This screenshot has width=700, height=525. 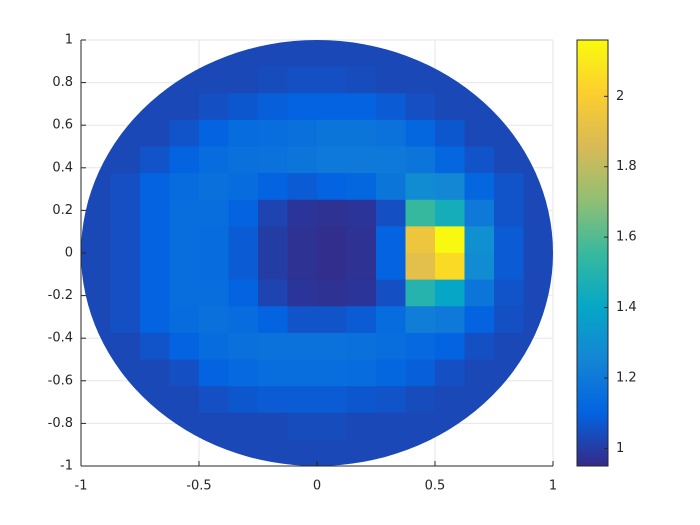 What do you see at coordinates (620, 96) in the screenshot?
I see `colorbar-tick-label: 2` at bounding box center [620, 96].